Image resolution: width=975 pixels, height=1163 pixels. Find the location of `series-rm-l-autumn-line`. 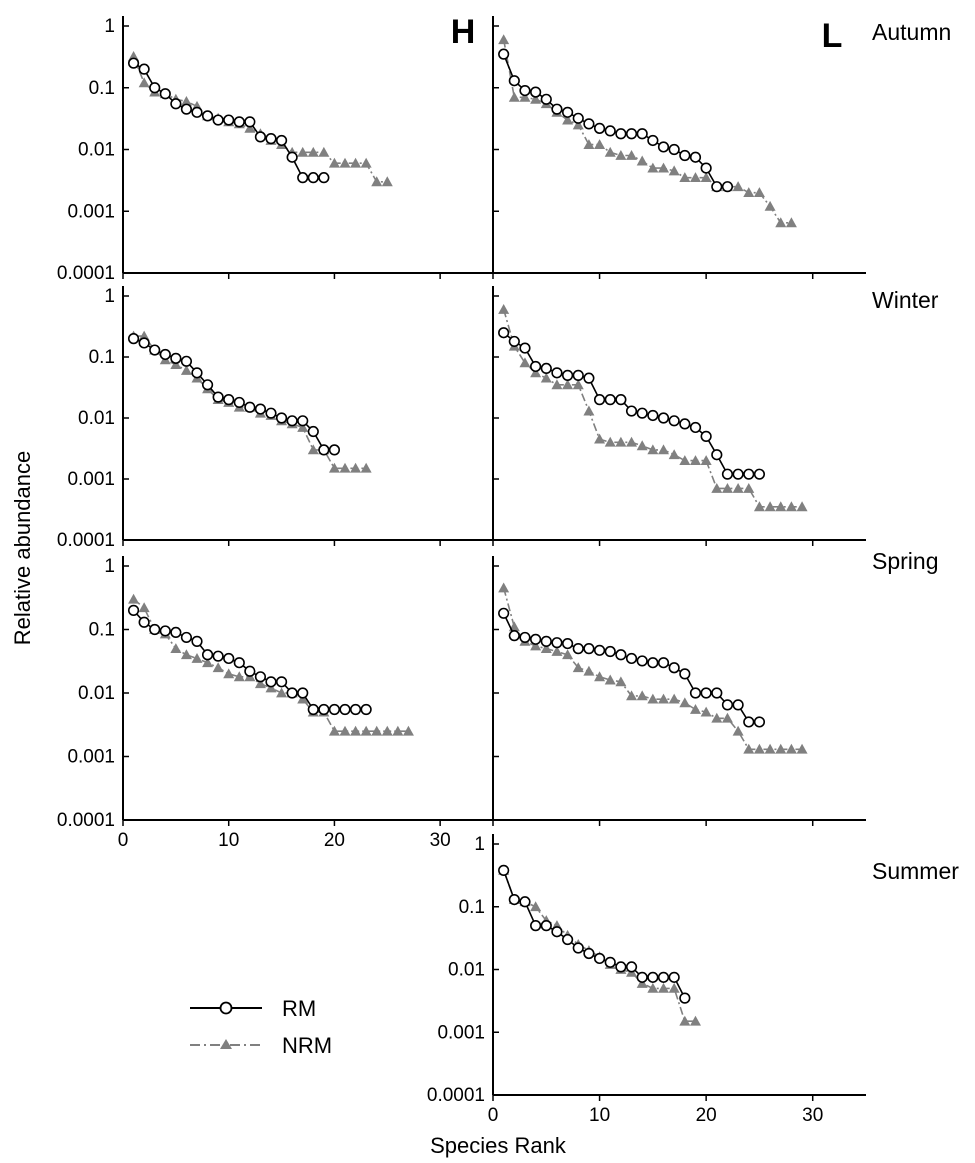

series-rm-l-autumn-line is located at coordinates (615, 120).